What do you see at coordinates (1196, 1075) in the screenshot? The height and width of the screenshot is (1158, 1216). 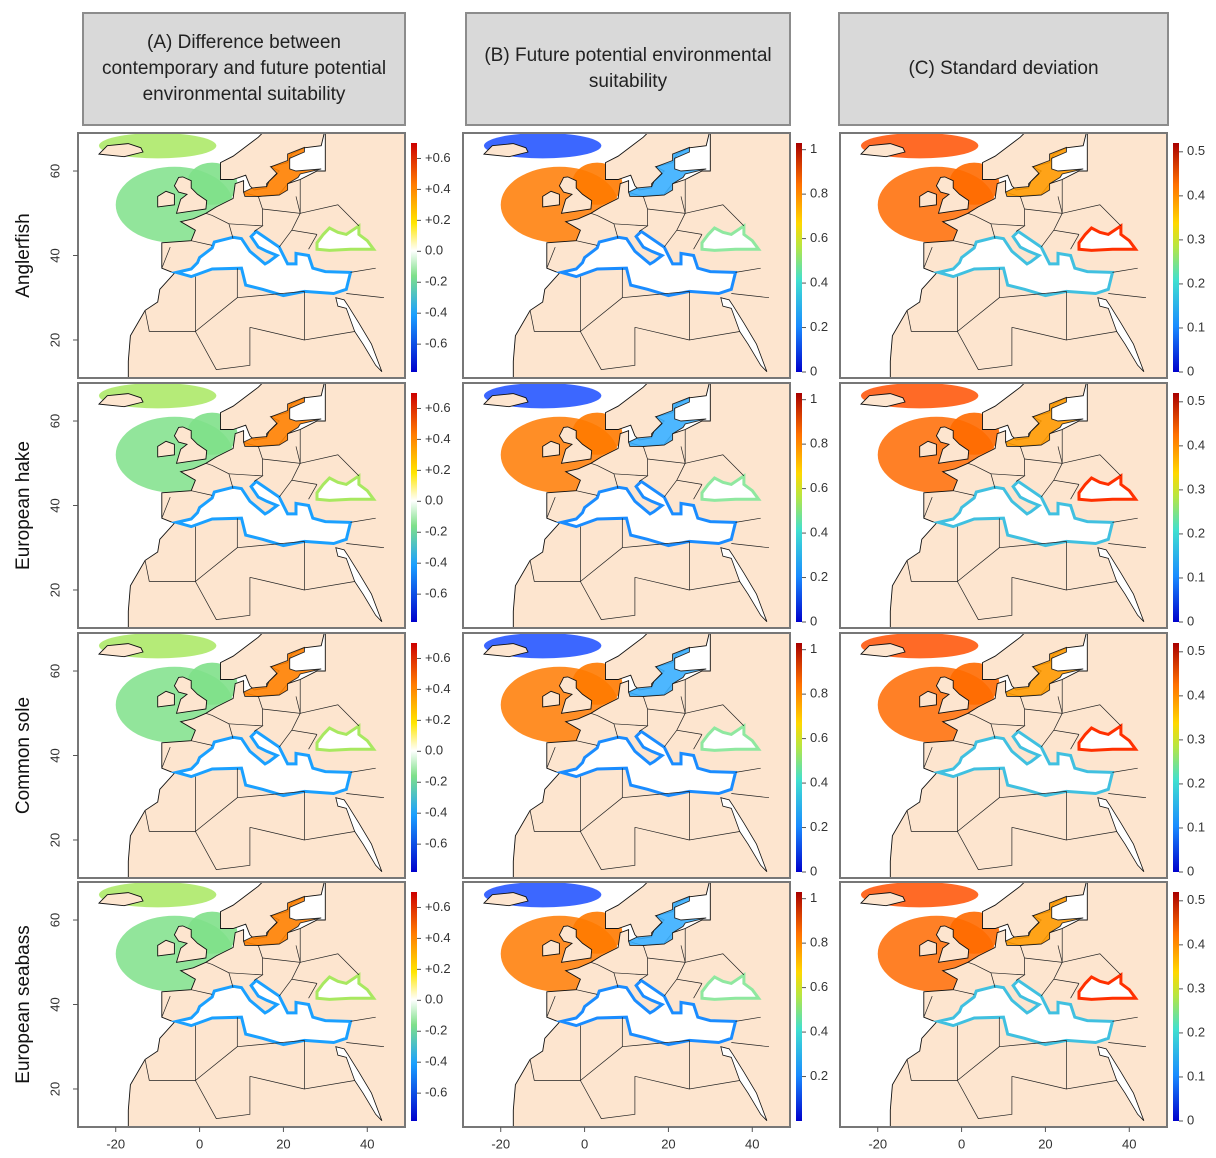 I see `colorbar-tick-label: 0.1` at bounding box center [1196, 1075].